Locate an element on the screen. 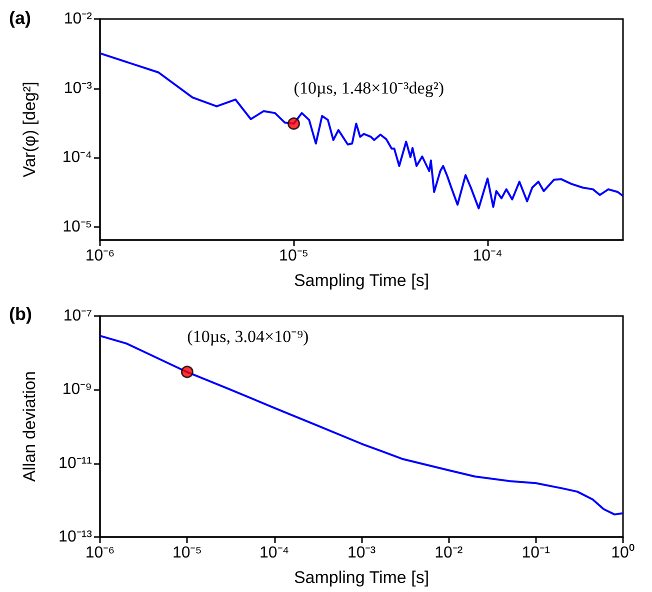 This screenshot has width=652, height=592. chart-title: (b) is located at coordinates (20, 314).